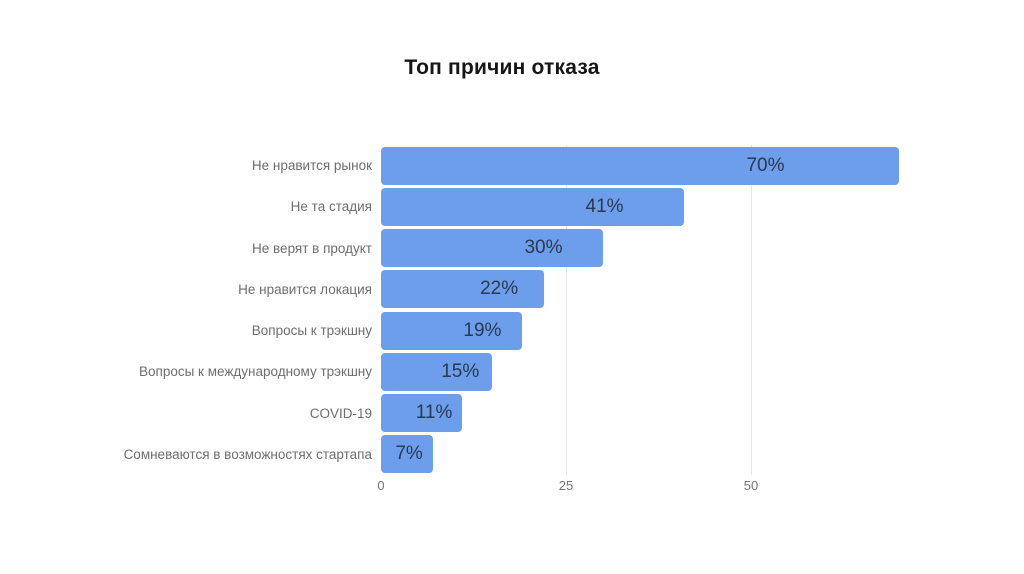  I want to click on x-axis-tick-label: 0, so click(381, 485).